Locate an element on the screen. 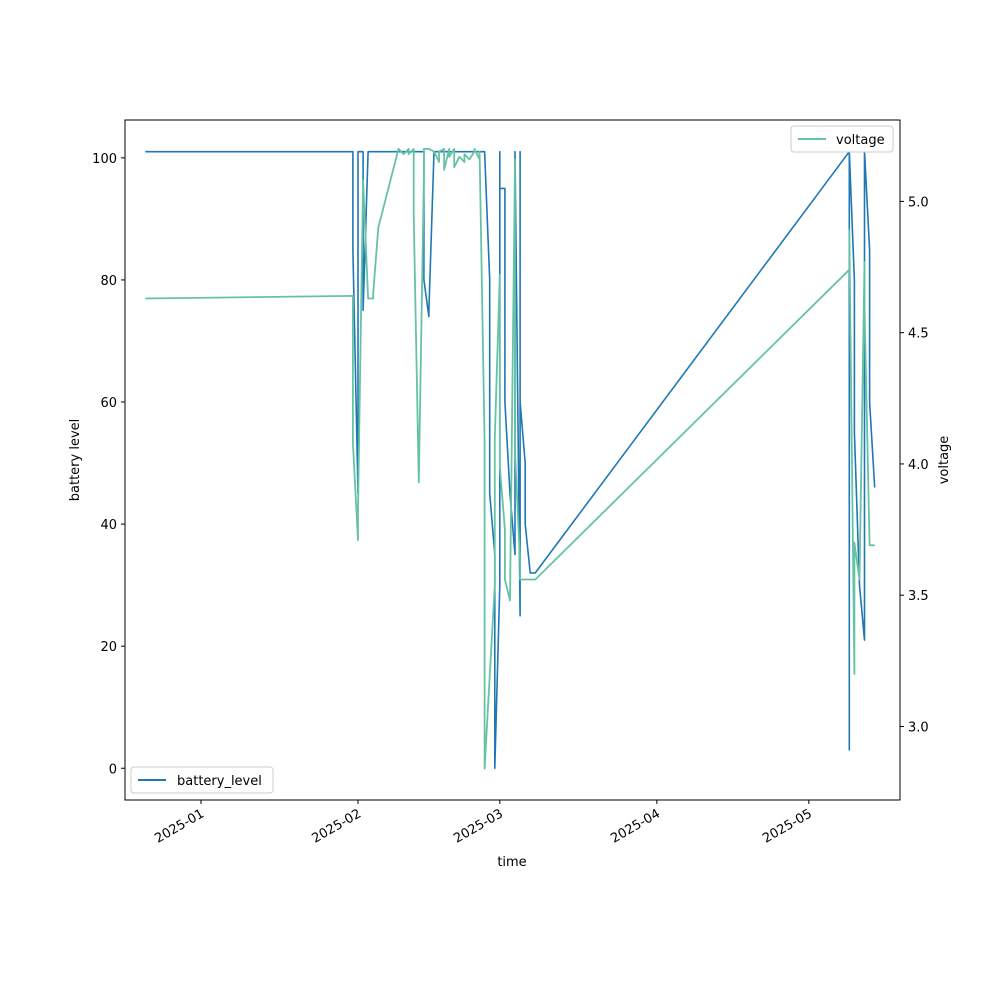  y2-tick-label: 4.5 is located at coordinates (918, 334).